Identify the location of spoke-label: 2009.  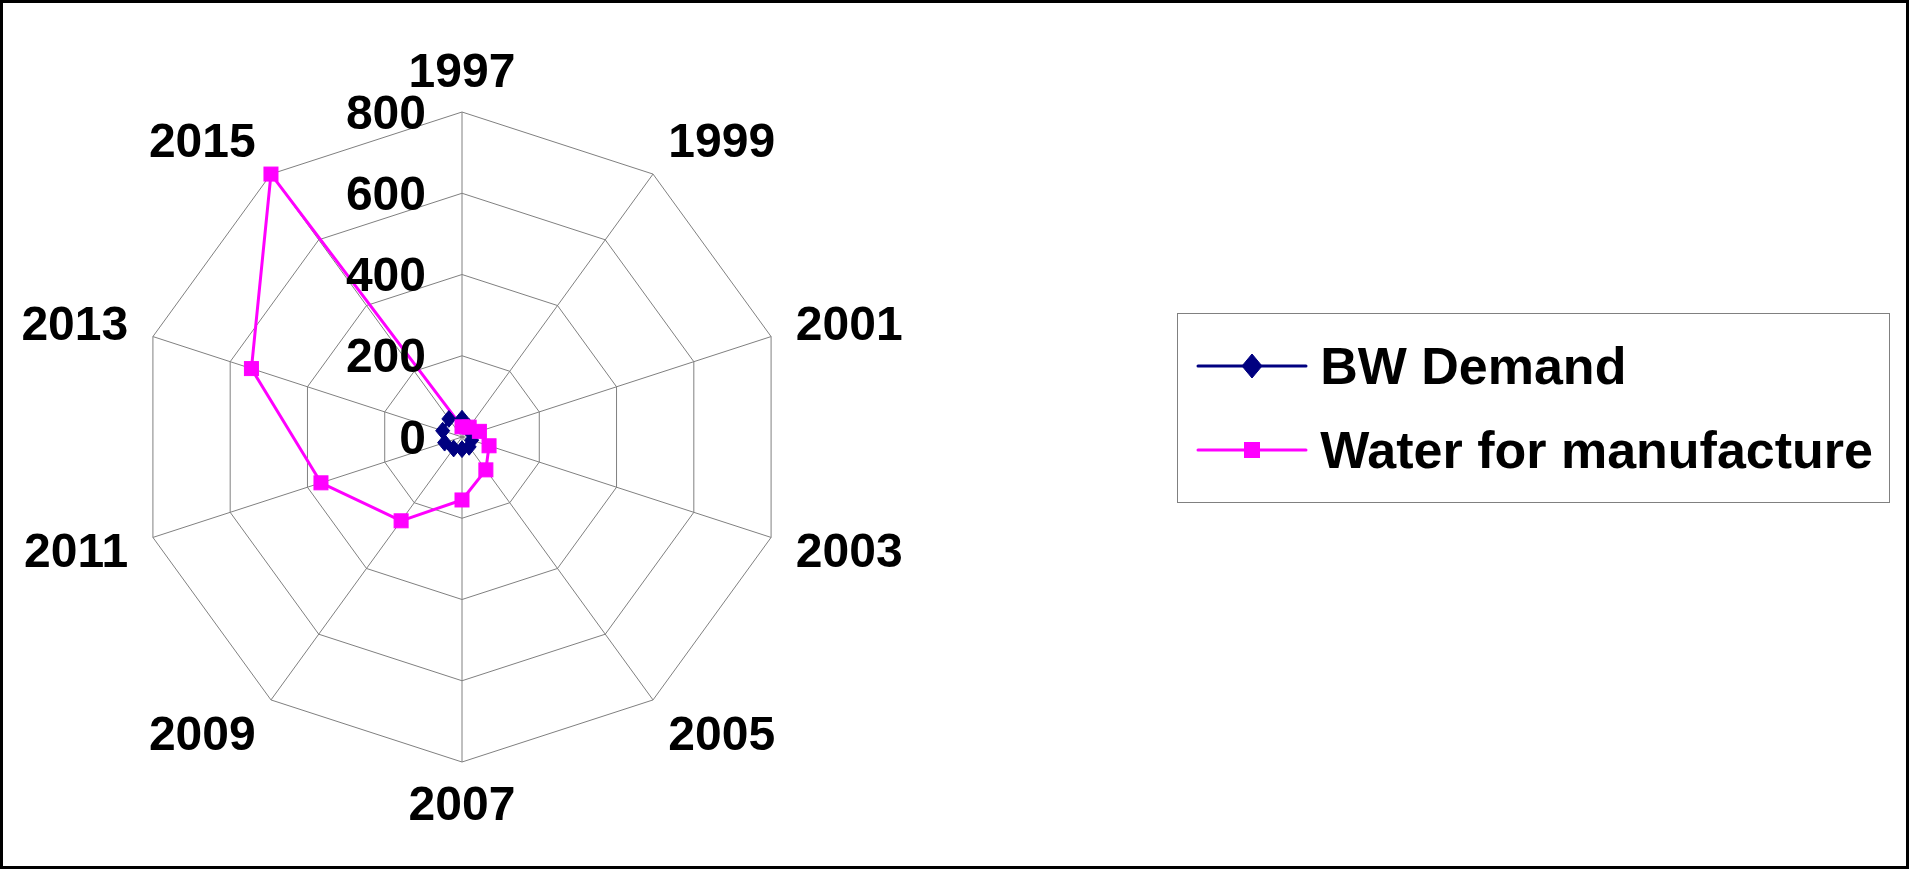
(202, 734).